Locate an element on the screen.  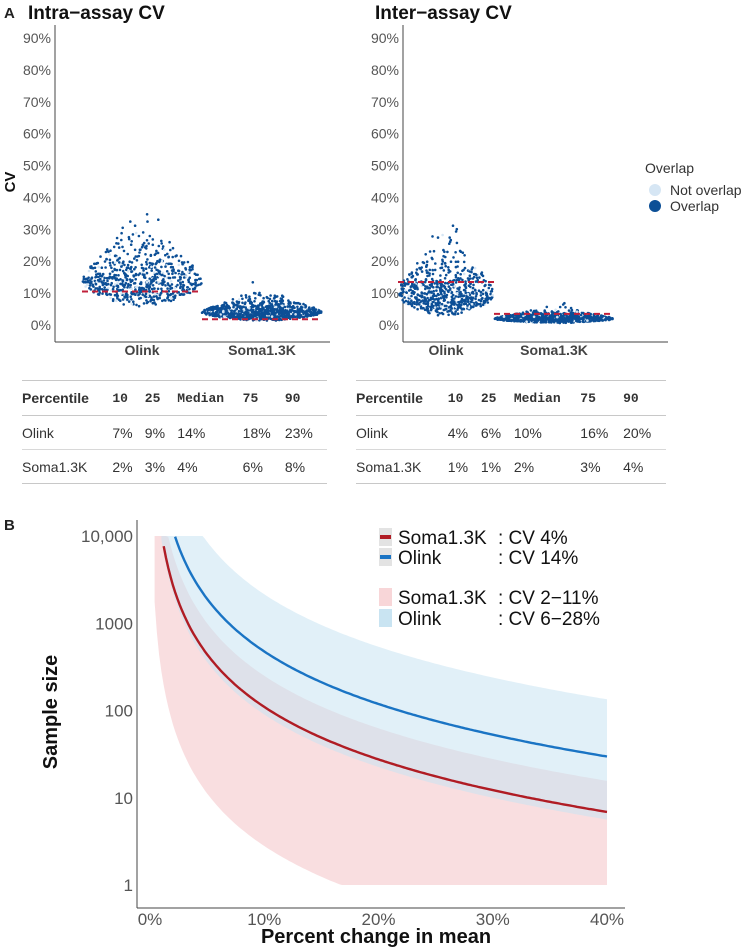
table-header-cell: Median is located at coordinates (210, 398).